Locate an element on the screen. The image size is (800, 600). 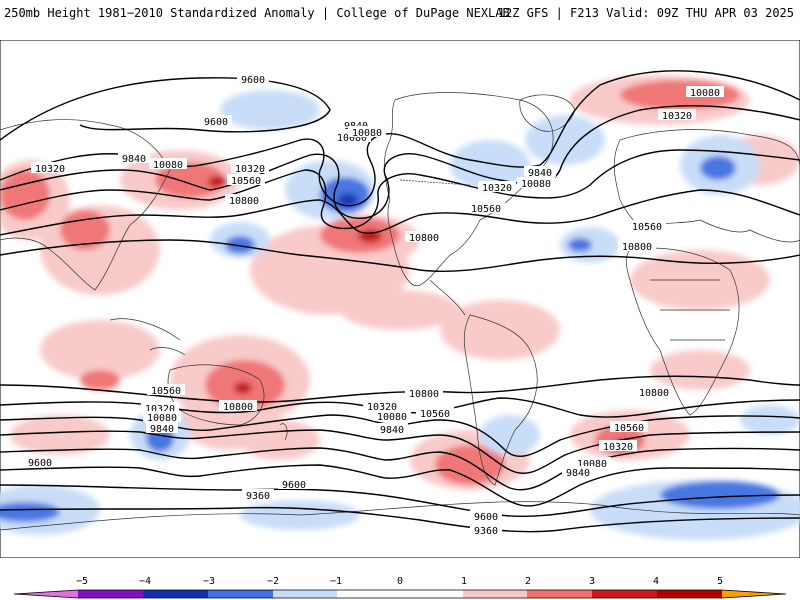
colorbar-tick: −1 is located at coordinates (336, 581).